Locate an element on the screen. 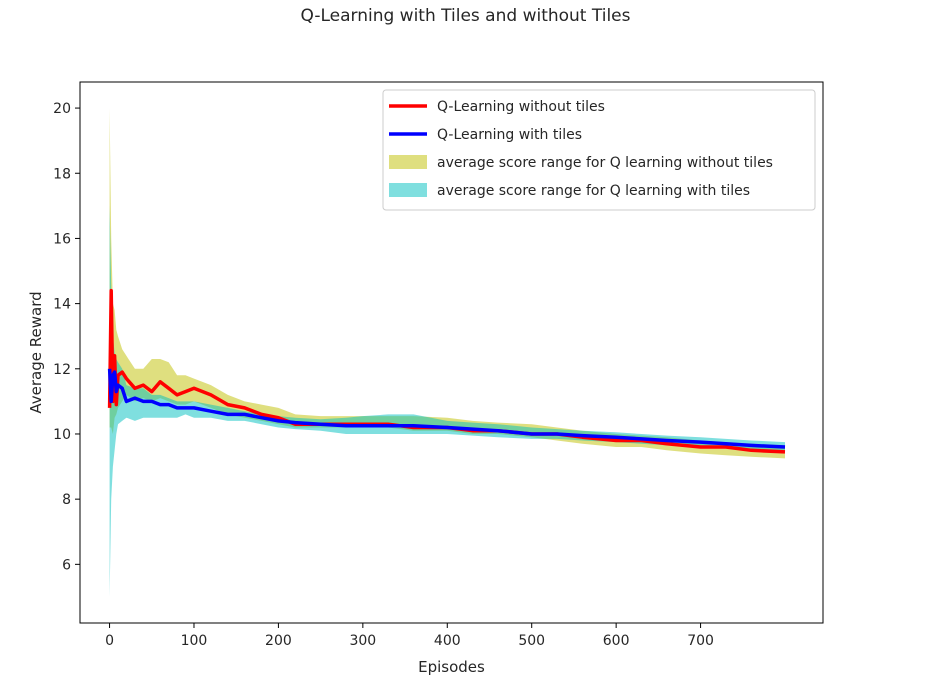 The height and width of the screenshot is (700, 931). y-tick-label: 18 is located at coordinates (62, 174).